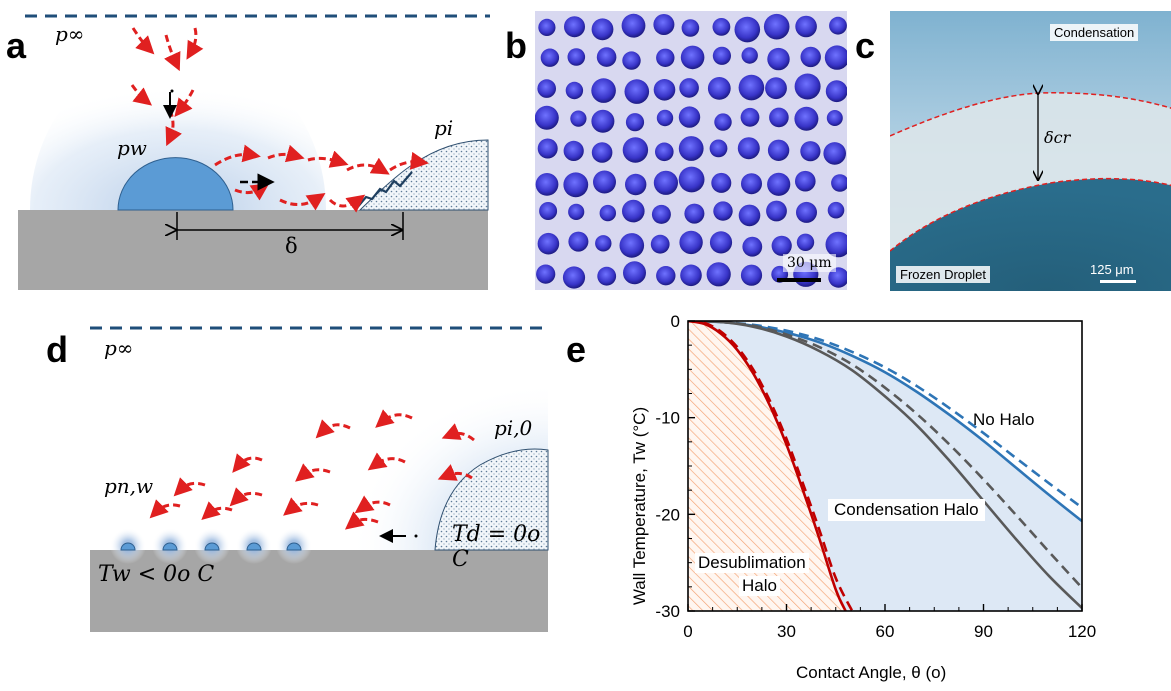 This screenshot has height=691, width=1171. Describe the element at coordinates (496, 547) in the screenshot. I see `label-T-d: Td = 0o C` at that location.